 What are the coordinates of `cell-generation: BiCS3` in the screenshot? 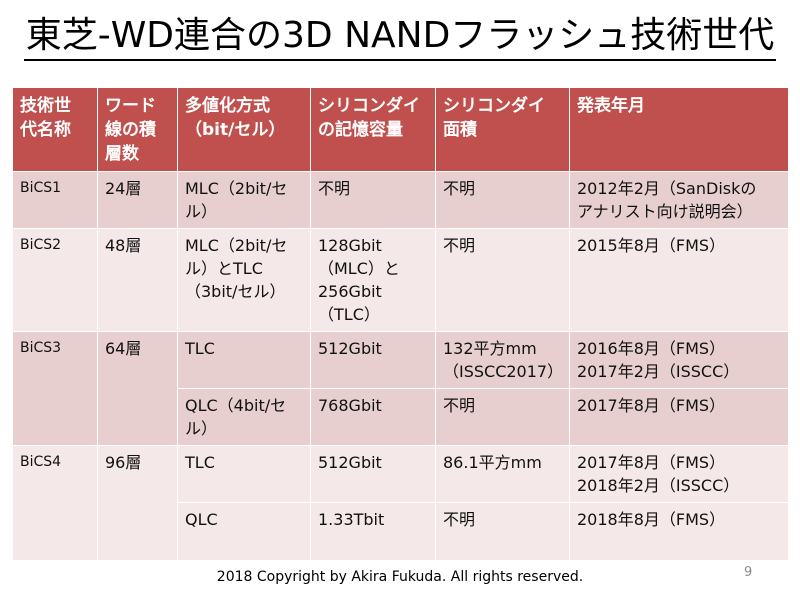 It's located at (55, 388).